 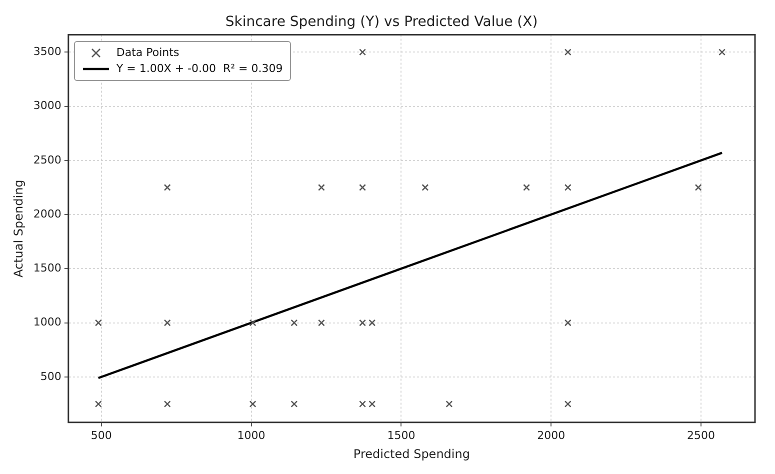 What do you see at coordinates (411, 453) in the screenshot?
I see `x-axis-title: Predicted Spending` at bounding box center [411, 453].